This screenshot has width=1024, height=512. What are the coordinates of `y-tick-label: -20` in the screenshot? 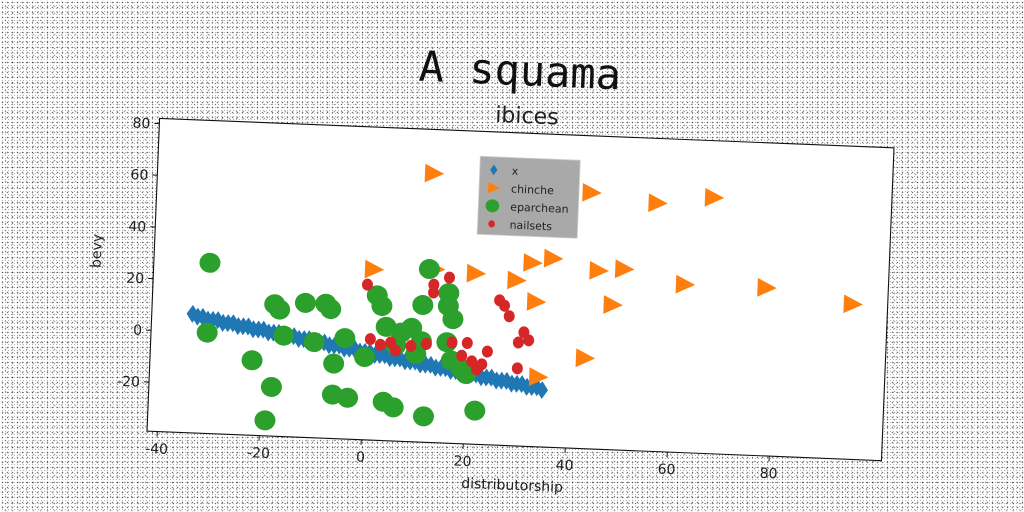 It's located at (128, 382).